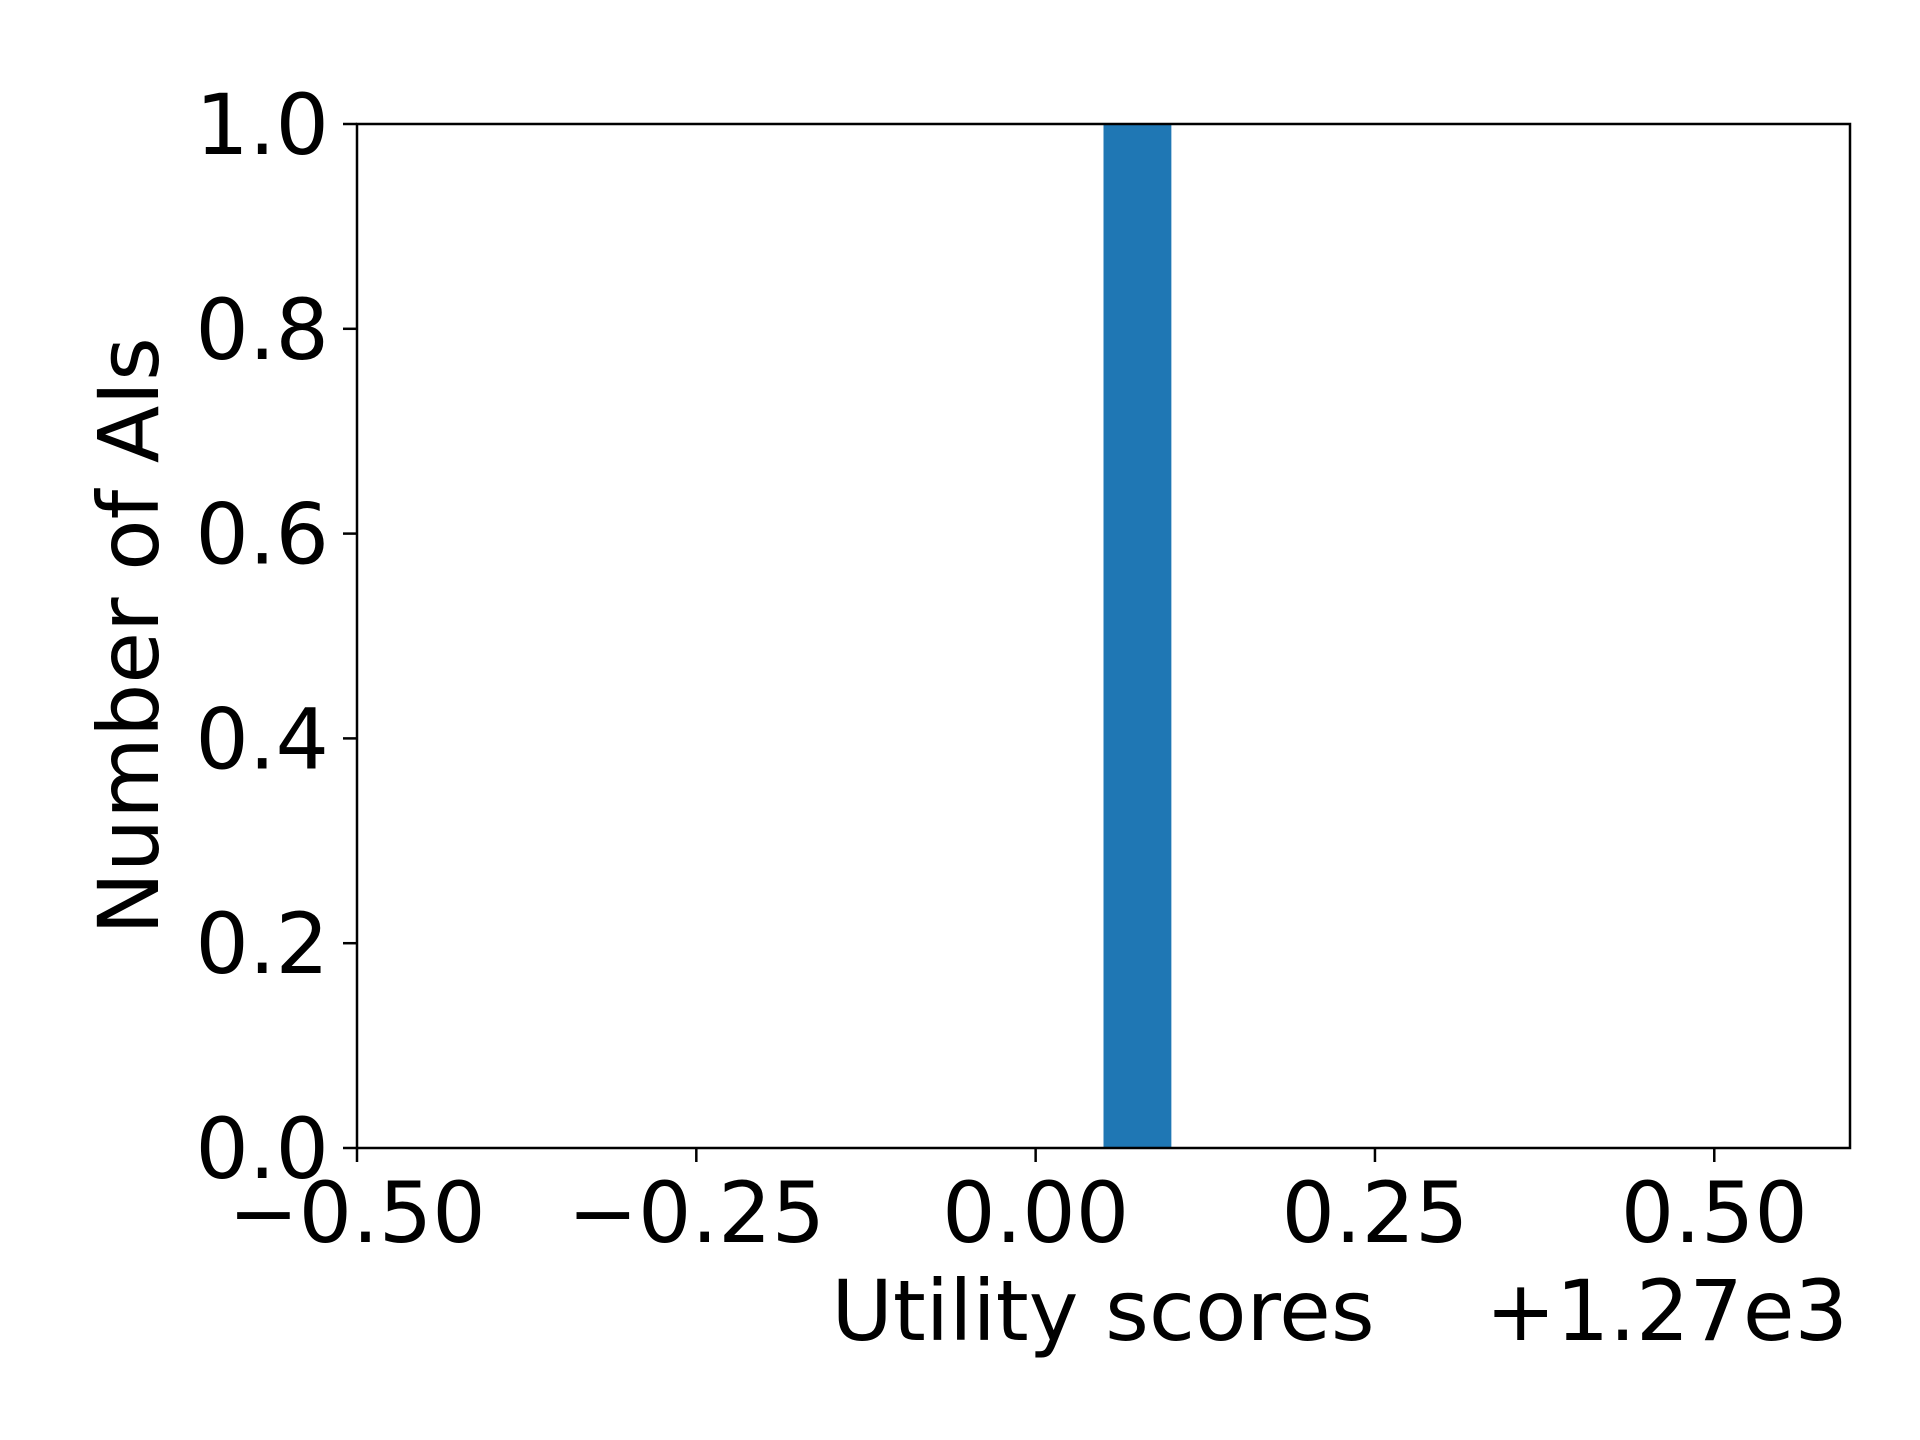 This screenshot has width=1920, height=1440. What do you see at coordinates (262, 535) in the screenshot?
I see `y-tick-label-3: 0.6` at bounding box center [262, 535].